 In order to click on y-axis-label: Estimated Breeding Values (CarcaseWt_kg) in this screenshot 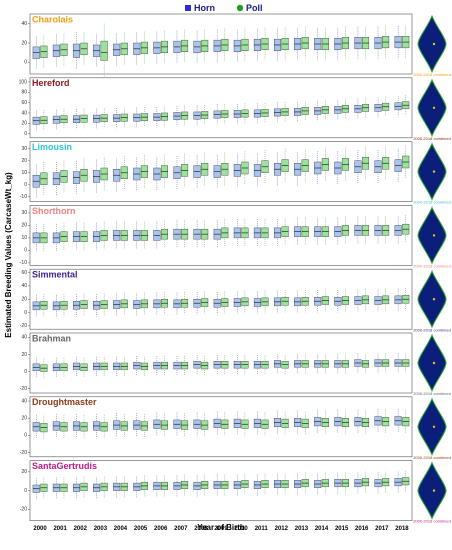, I will do `click(8, 255)`.